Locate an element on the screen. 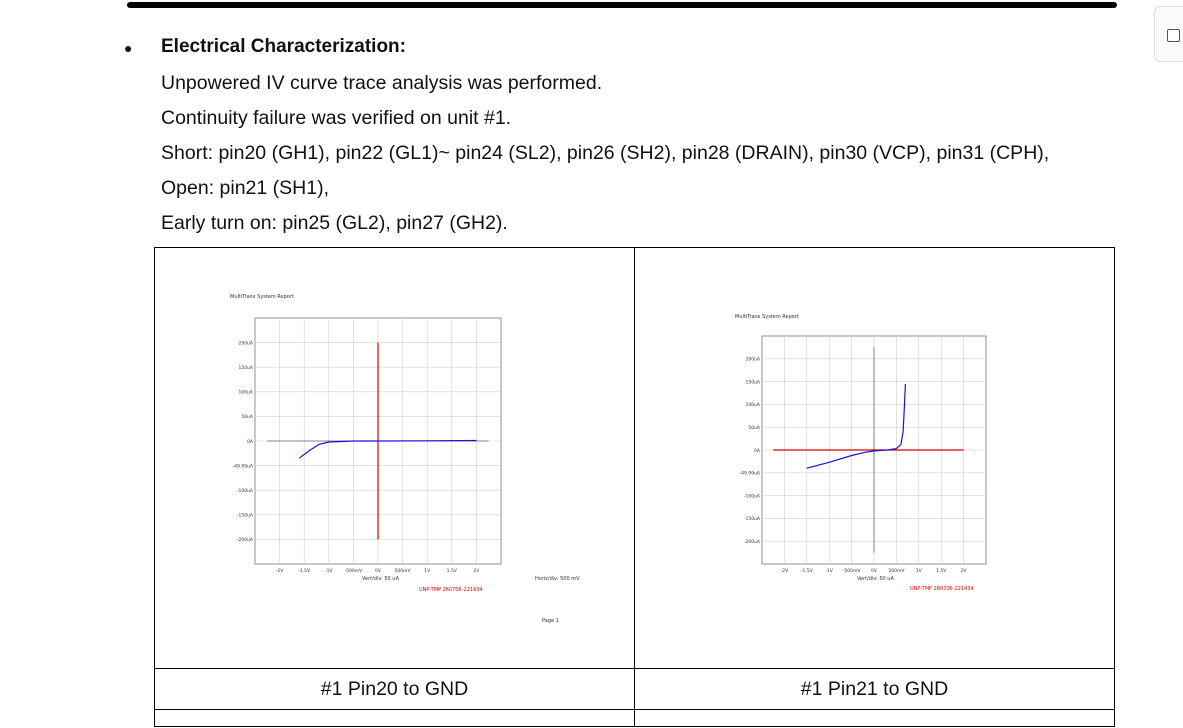 The height and width of the screenshot is (728, 1183). section-heading: Electrical Characterization: is located at coordinates (283, 46).